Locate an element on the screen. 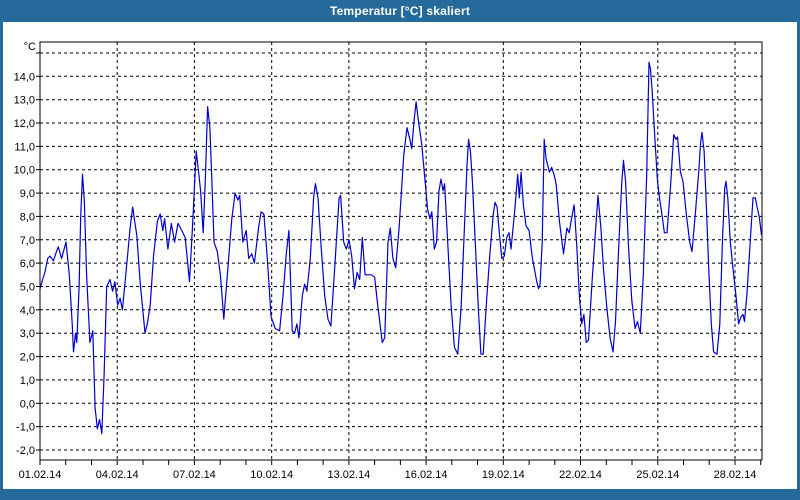 The height and width of the screenshot is (500, 800). y-tick-label: 11,0 is located at coordinates (24, 147).